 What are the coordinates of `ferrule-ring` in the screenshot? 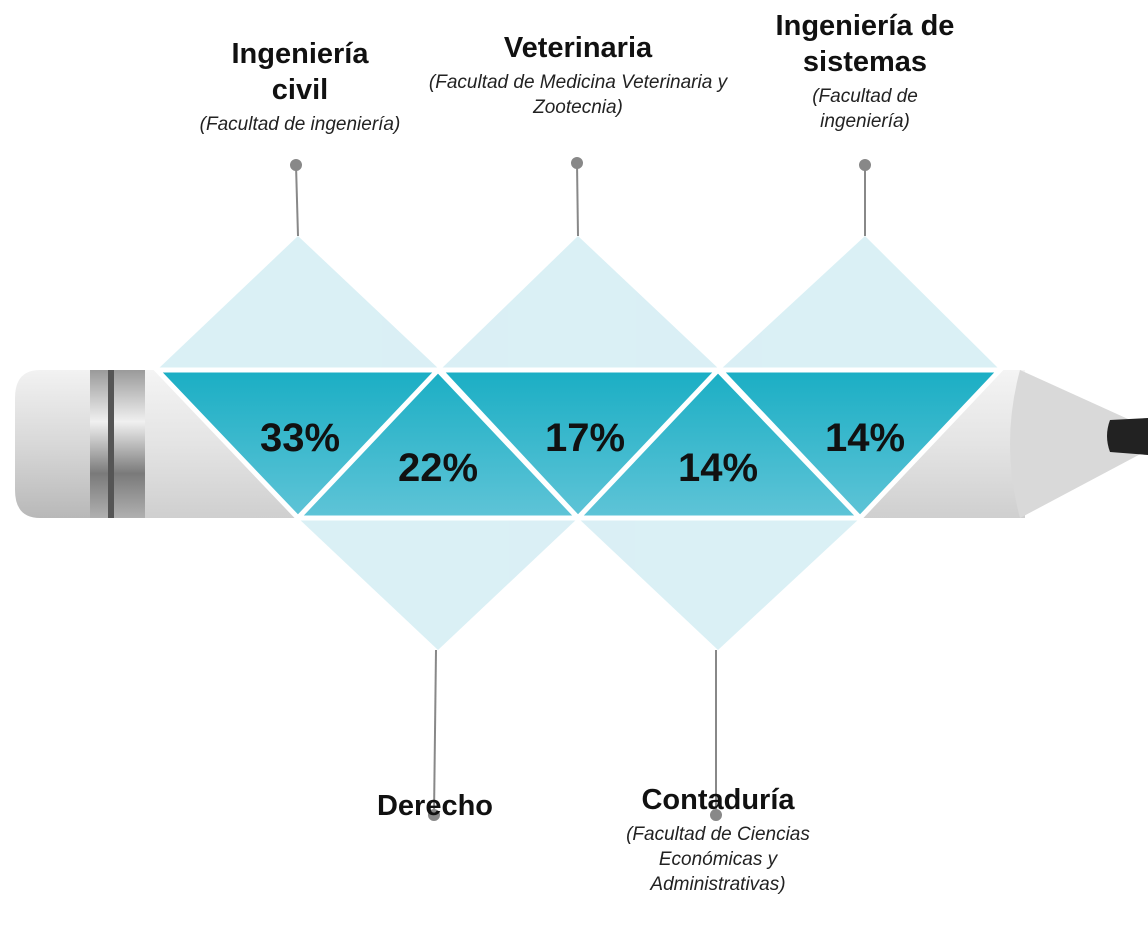 It's located at (111, 444).